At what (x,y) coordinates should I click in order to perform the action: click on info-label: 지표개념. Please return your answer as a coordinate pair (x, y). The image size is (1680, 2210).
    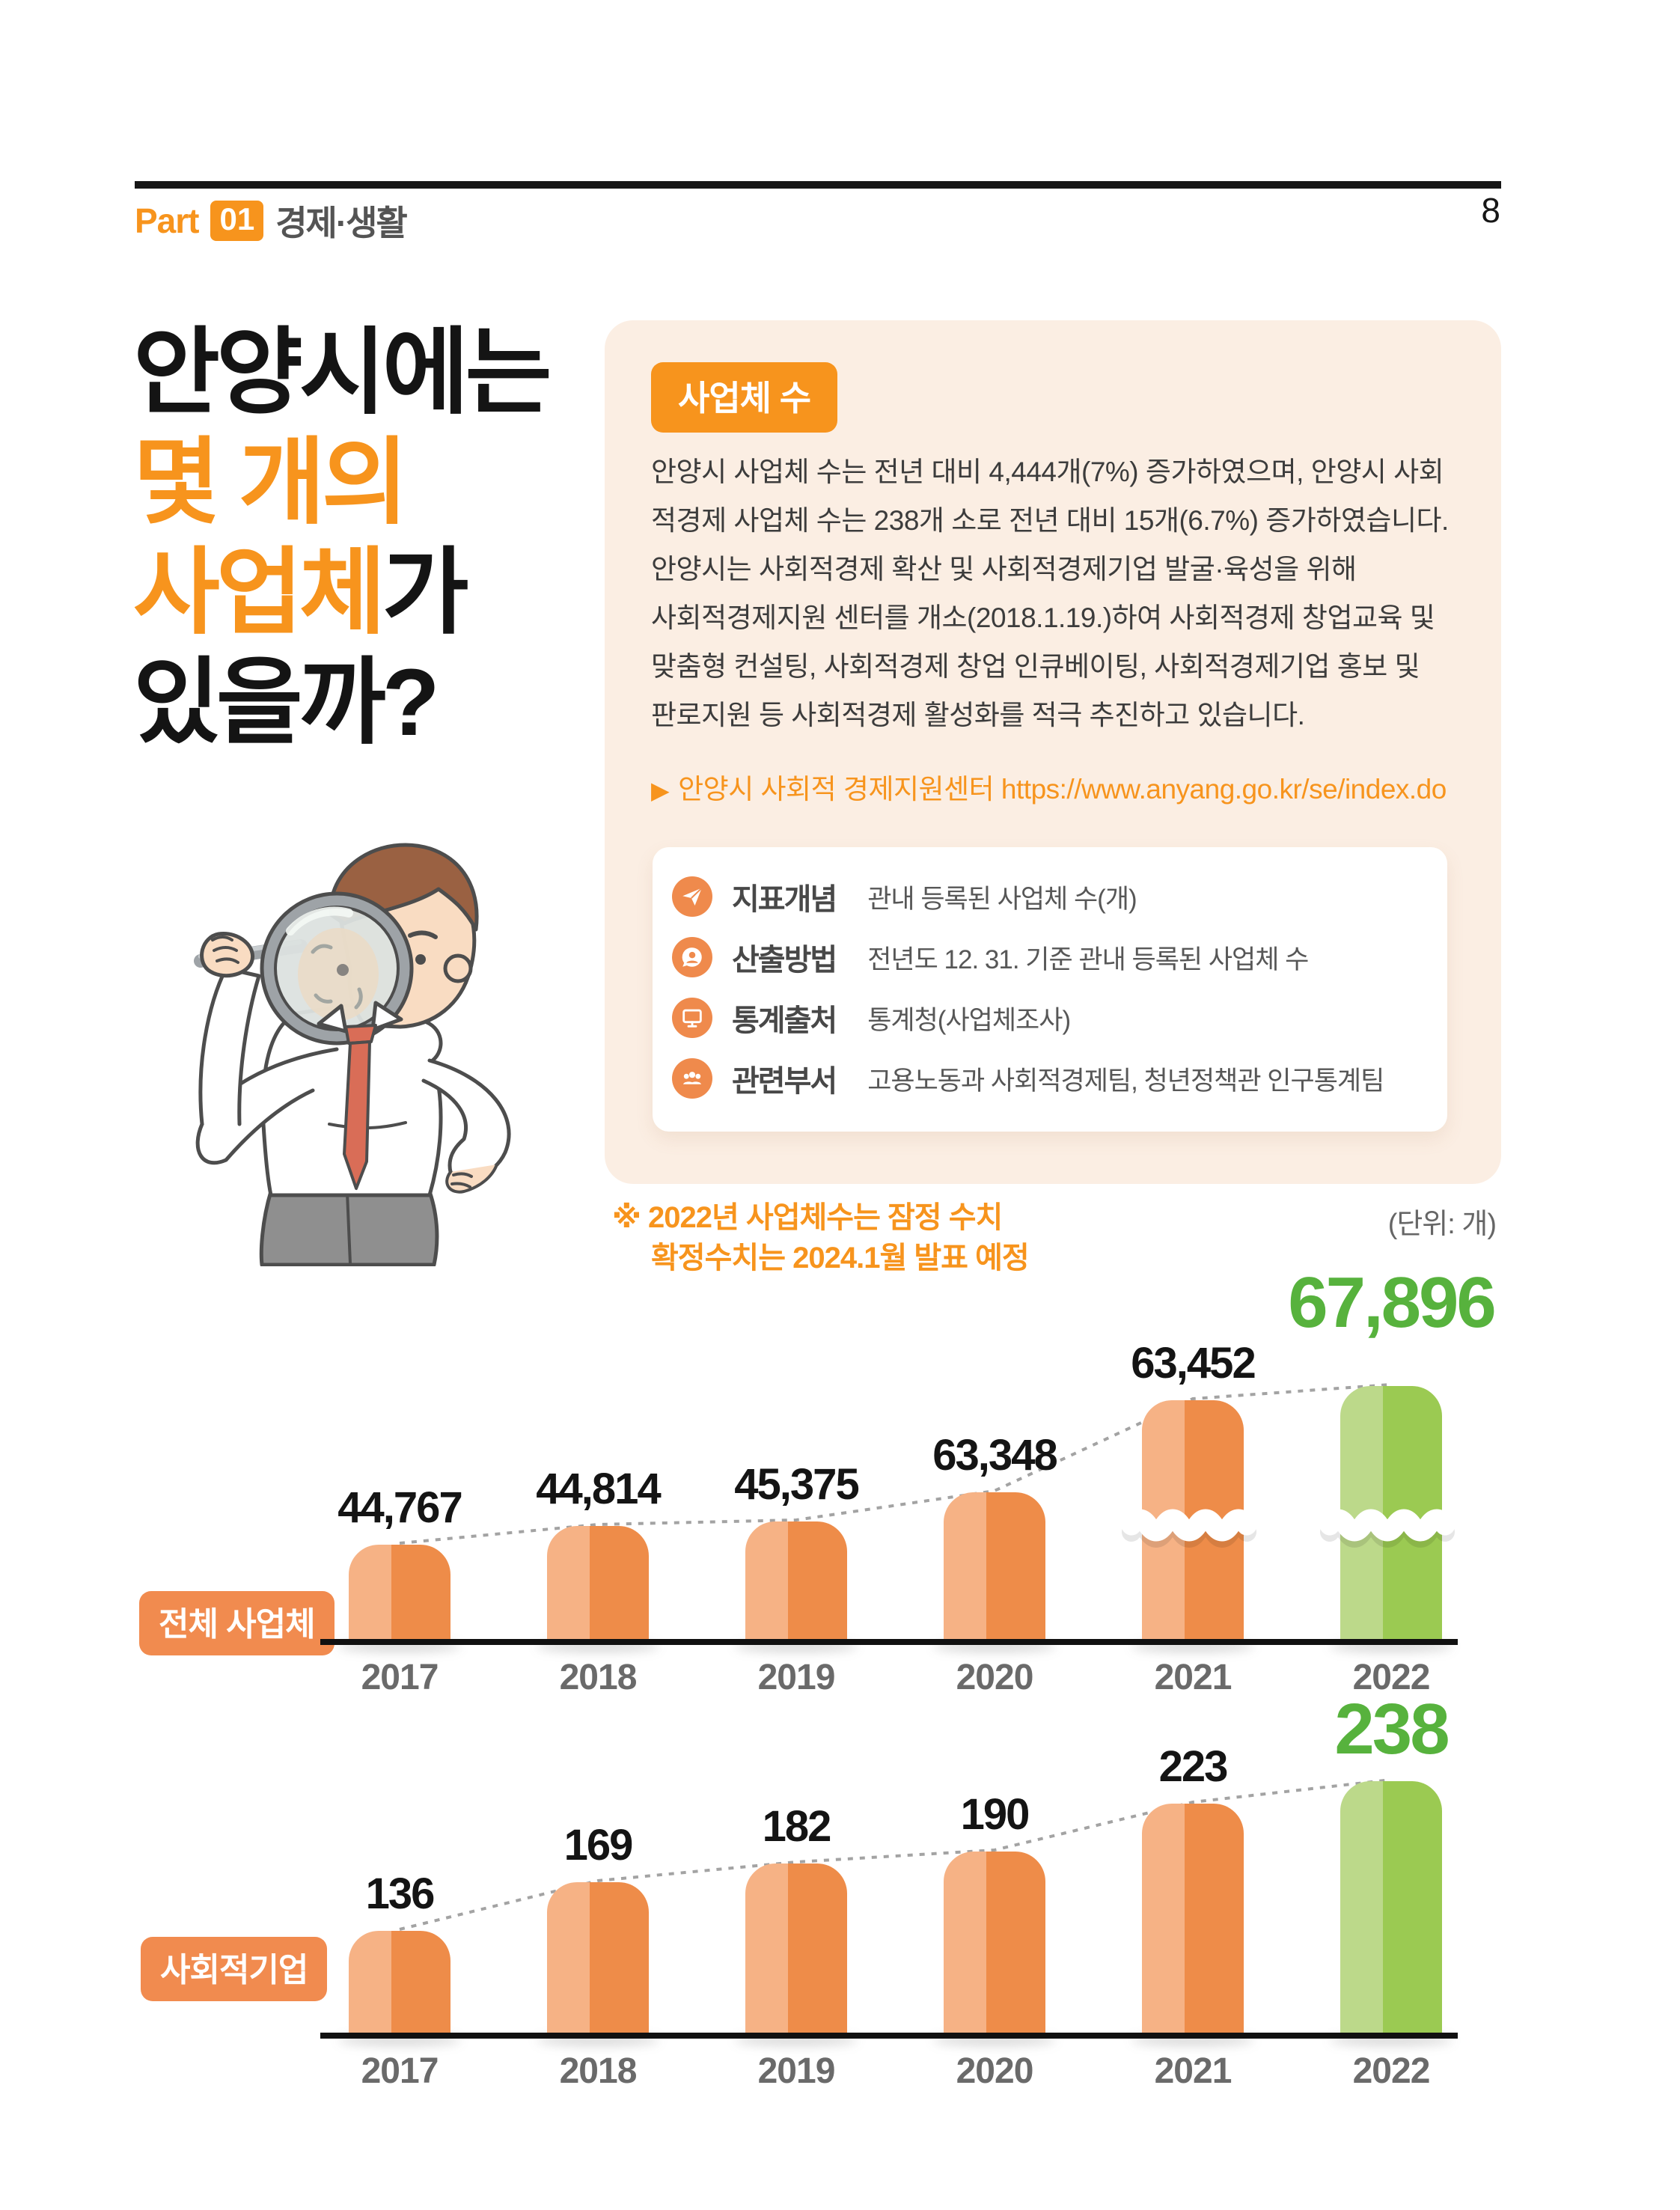
    Looking at the image, I should click on (784, 899).